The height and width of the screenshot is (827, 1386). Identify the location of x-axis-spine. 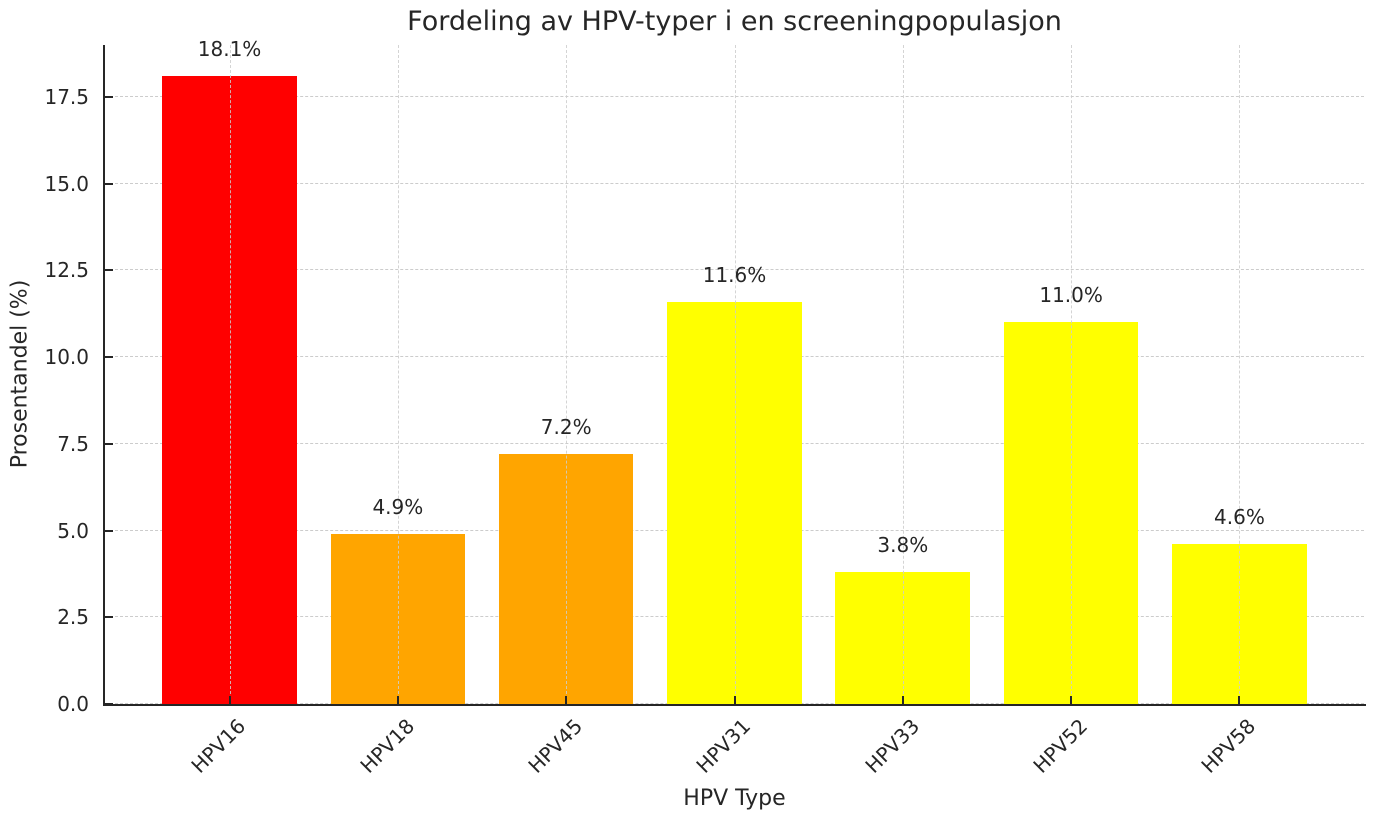
(734, 705).